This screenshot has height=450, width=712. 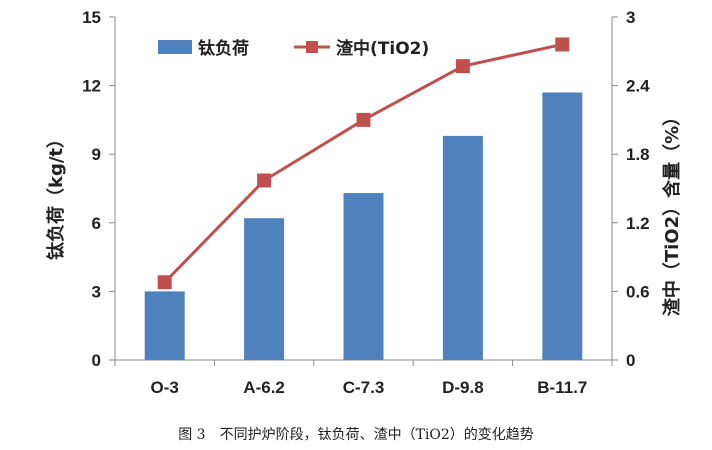 I want to click on y2-axis-title: 渣中（TiO2）含量（%）, so click(x=672, y=212).